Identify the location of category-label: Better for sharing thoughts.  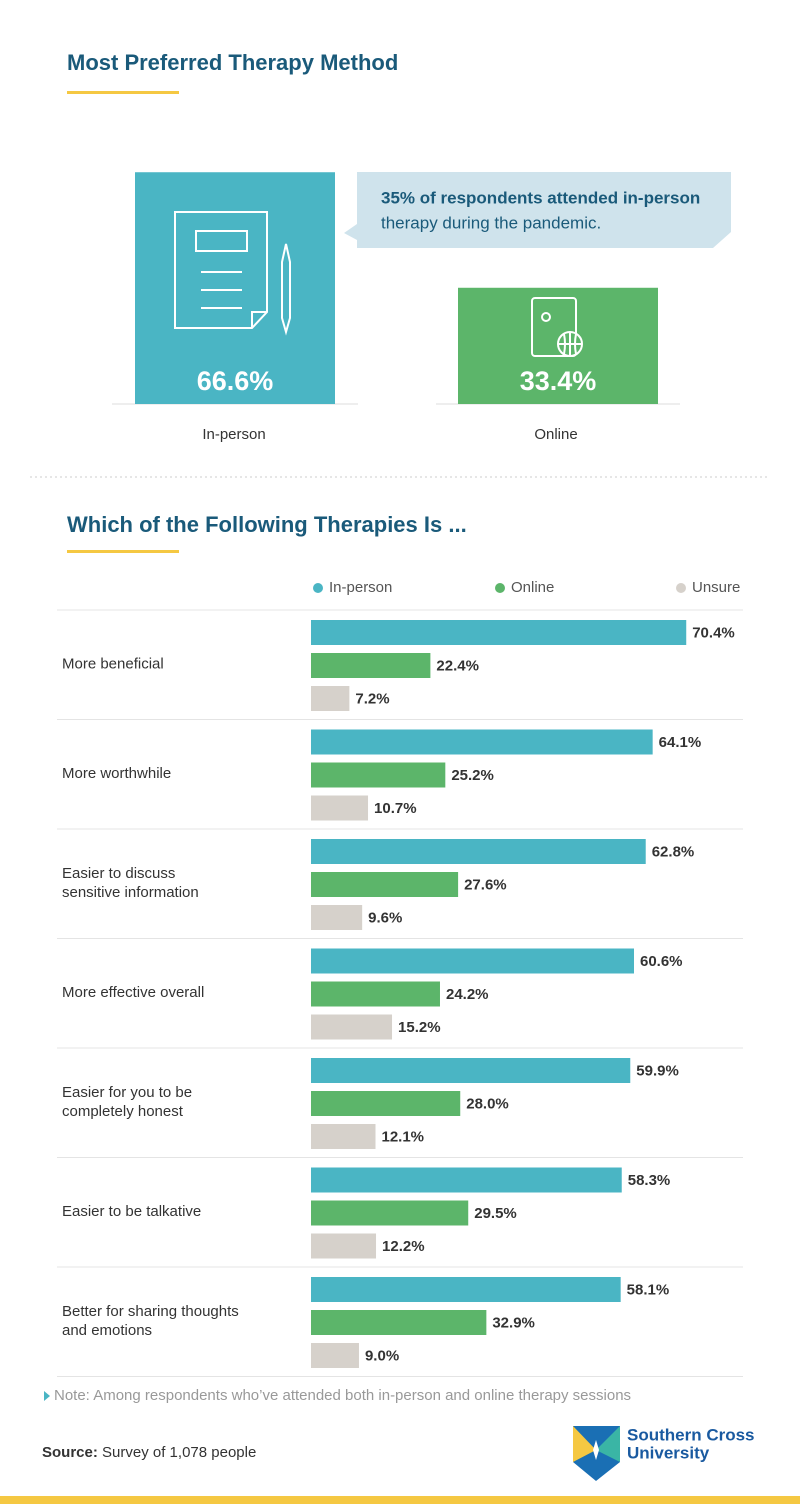
(150, 1311).